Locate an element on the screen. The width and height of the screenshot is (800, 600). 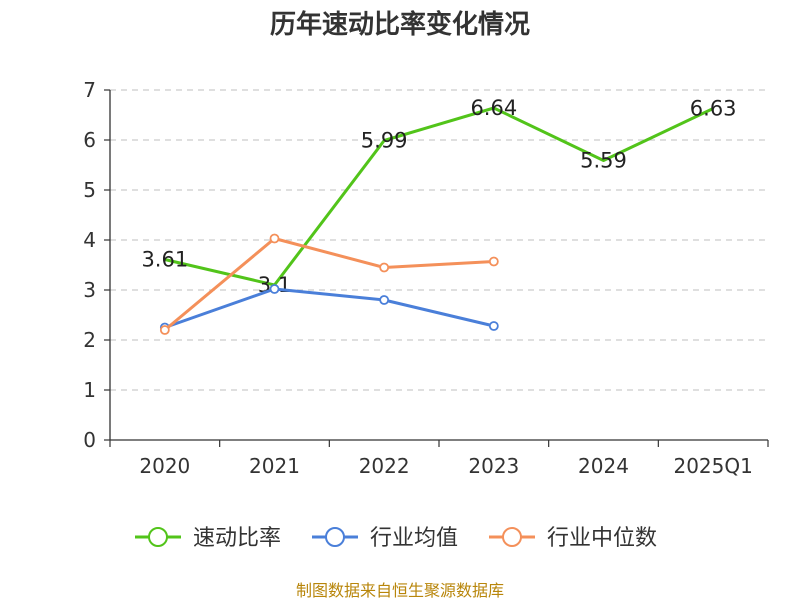
y-tick-label: 2 is located at coordinates (89, 340).